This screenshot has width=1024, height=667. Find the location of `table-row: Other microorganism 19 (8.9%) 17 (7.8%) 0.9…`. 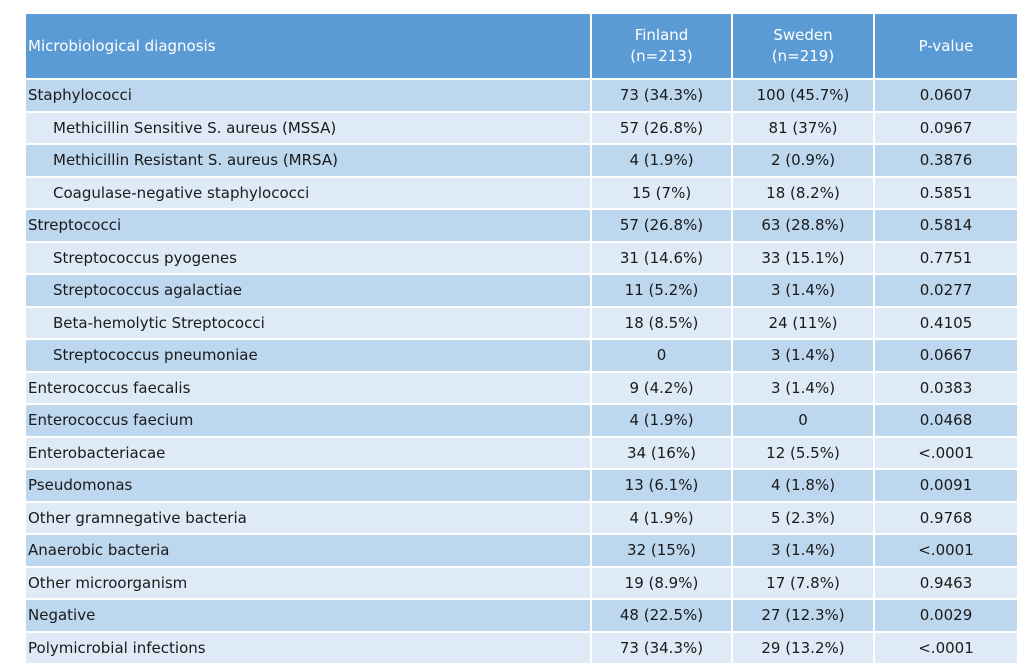

table-row: Other microorganism 19 (8.9%) 17 (7.8%) 0.9… is located at coordinates (521, 582).